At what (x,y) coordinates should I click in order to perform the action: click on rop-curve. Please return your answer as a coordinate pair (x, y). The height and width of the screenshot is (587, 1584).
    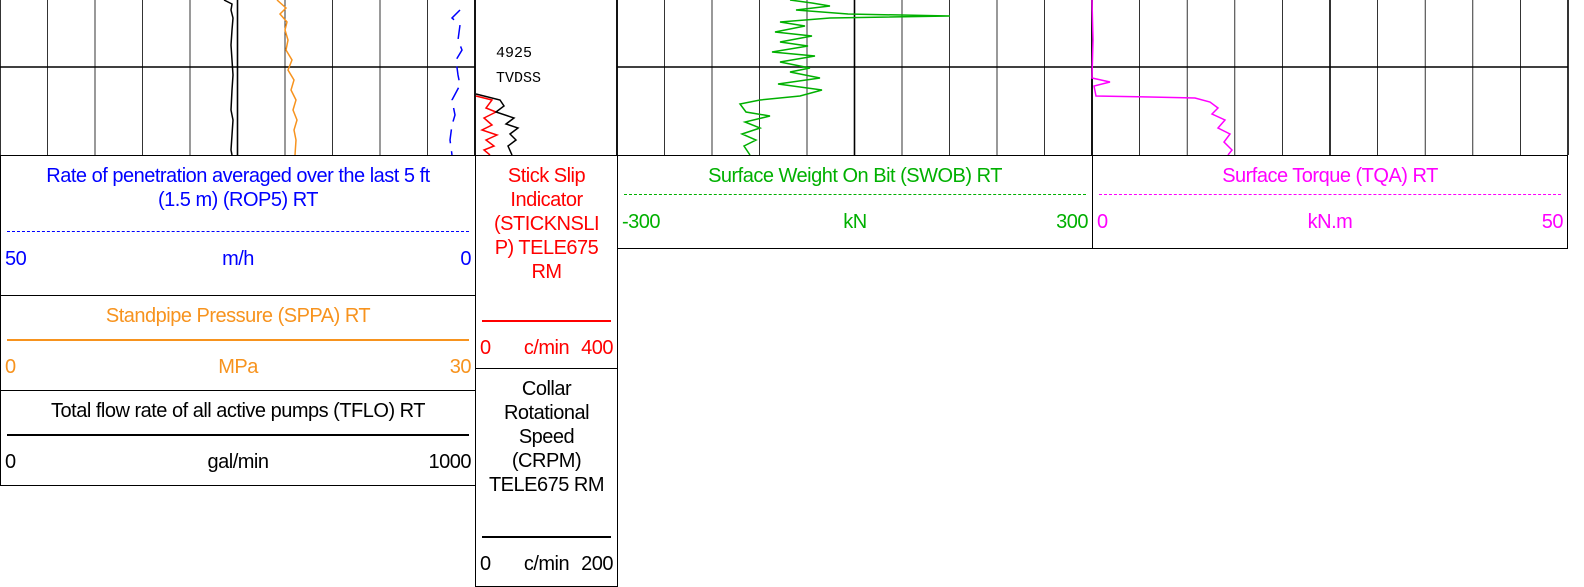
    Looking at the image, I should click on (456, 82).